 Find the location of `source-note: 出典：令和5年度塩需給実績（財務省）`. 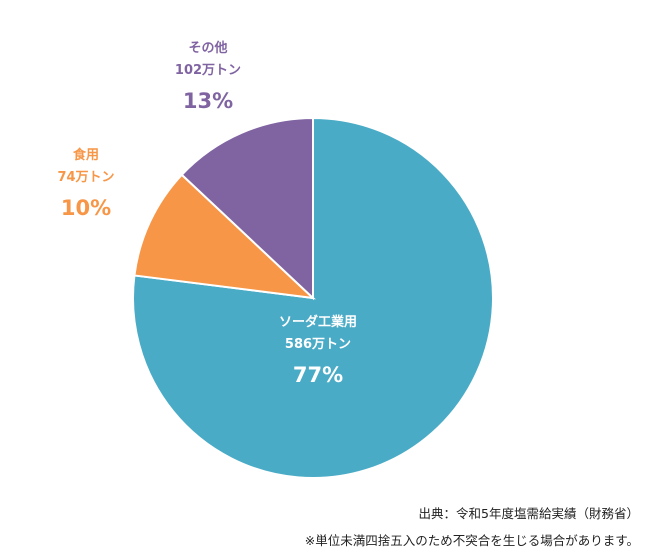

source-note: 出典：令和5年度塩需給実績（財務省） is located at coordinates (528, 513).